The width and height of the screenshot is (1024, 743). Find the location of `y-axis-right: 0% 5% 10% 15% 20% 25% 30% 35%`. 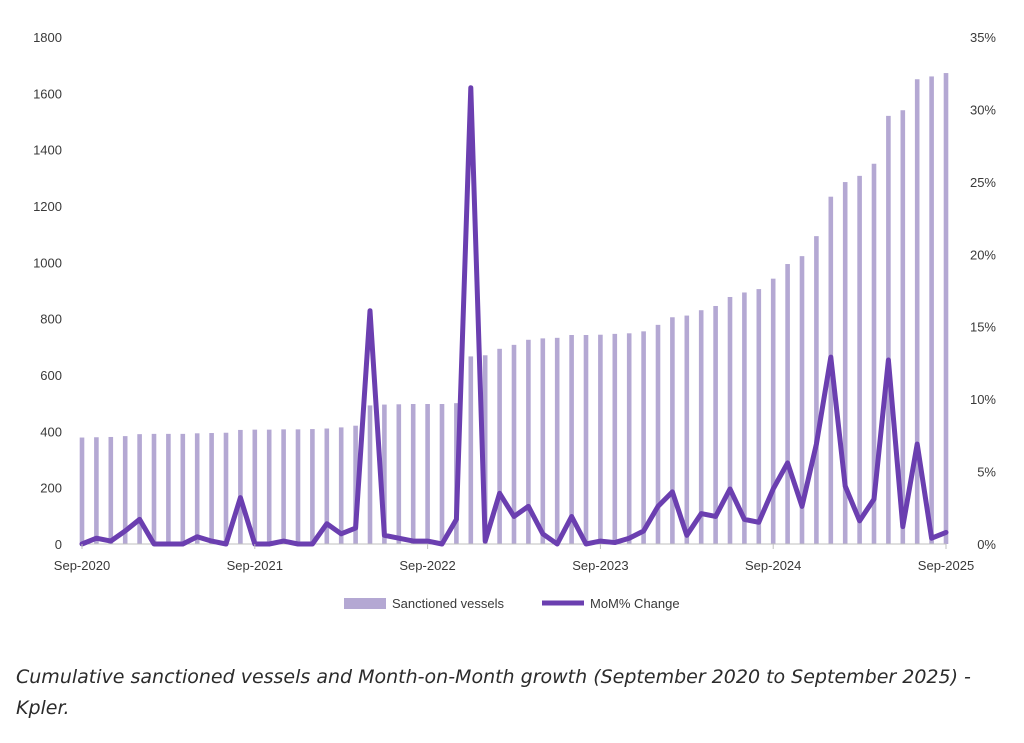

y-axis-right: 0% 5% 10% 15% 20% 25% 30% 35% is located at coordinates (983, 291).